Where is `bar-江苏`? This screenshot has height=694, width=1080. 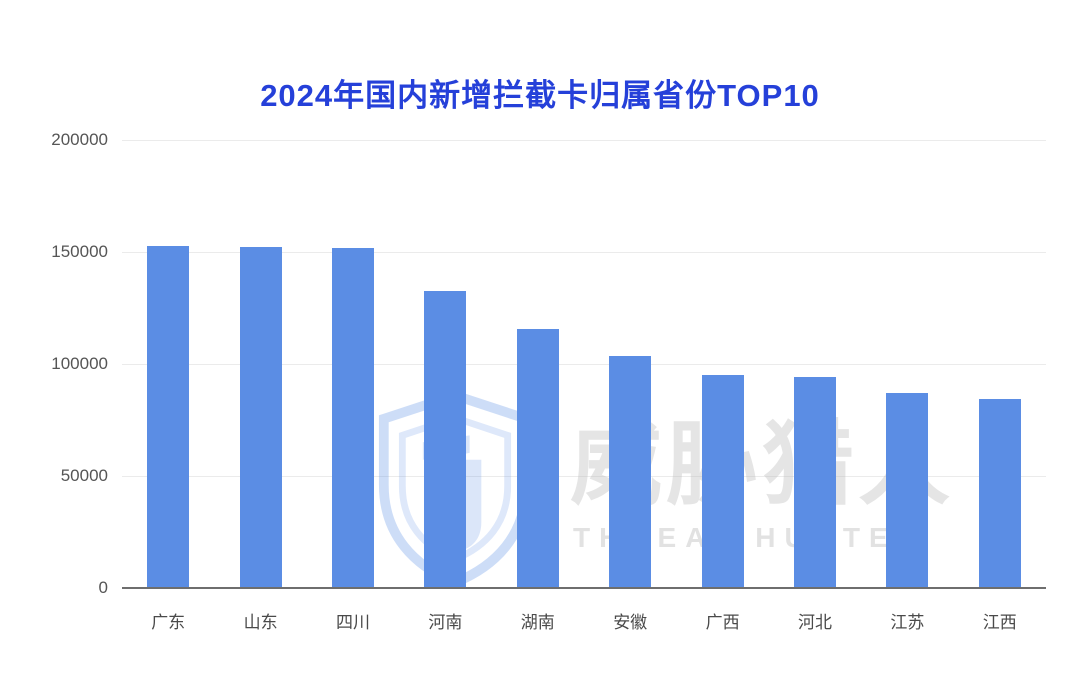 bar-江苏 is located at coordinates (907, 490).